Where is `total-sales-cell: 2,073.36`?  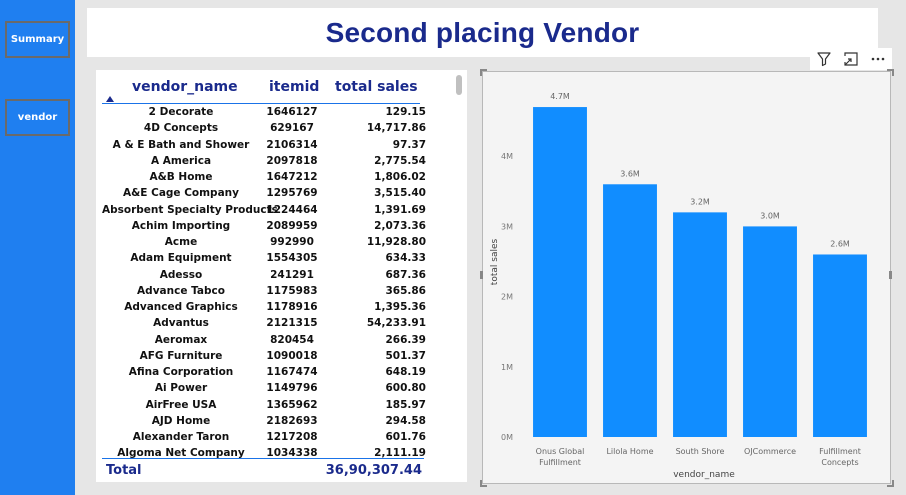
total-sales-cell: 2,073.36 is located at coordinates (400, 225).